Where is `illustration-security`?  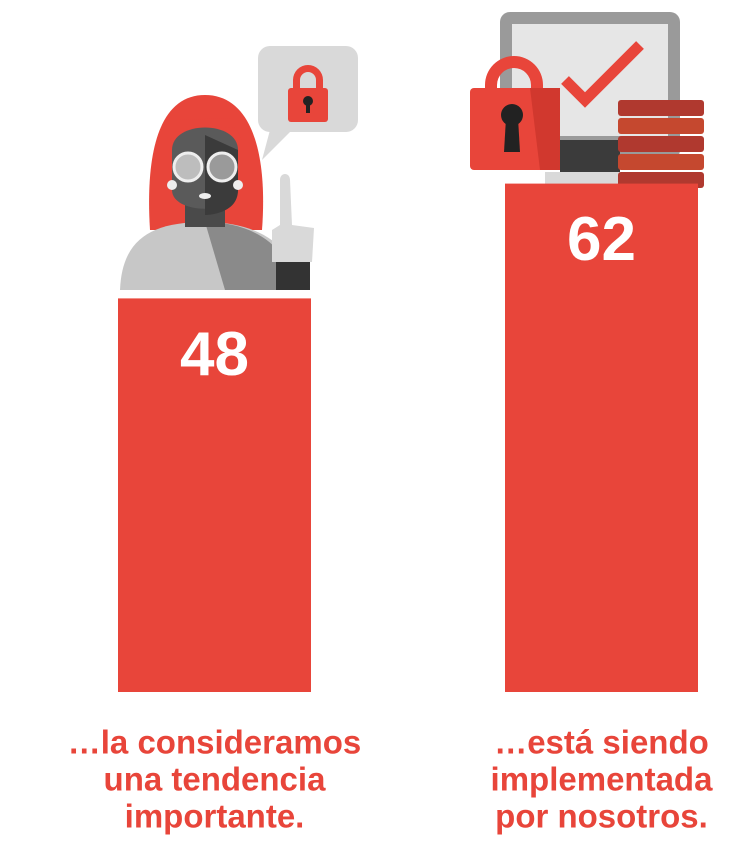 illustration-security is located at coordinates (587, 100).